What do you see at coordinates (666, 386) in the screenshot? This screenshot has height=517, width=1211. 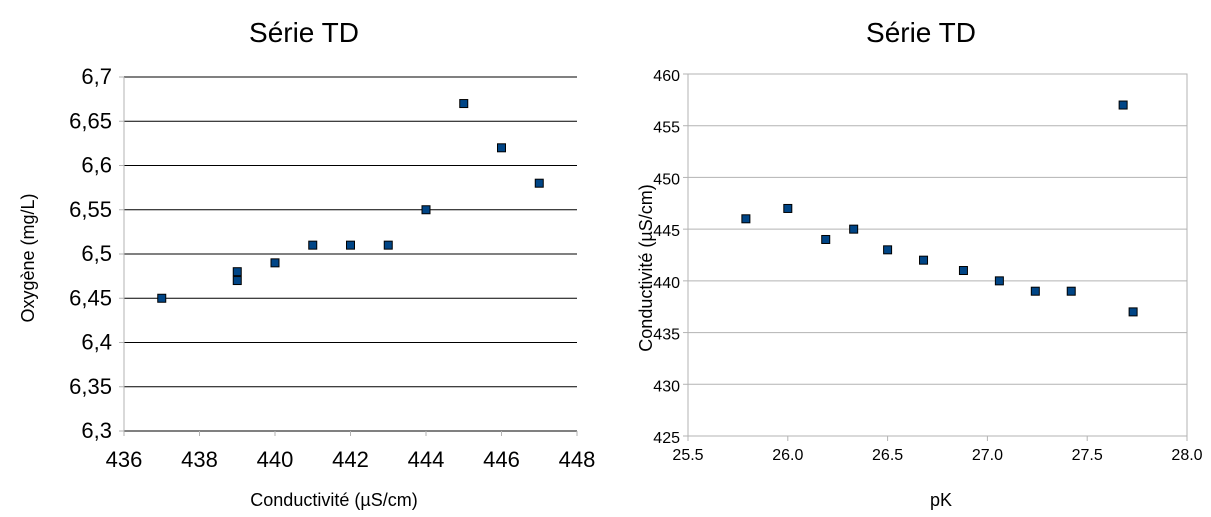 I see `y-tick-label: 430` at bounding box center [666, 386].